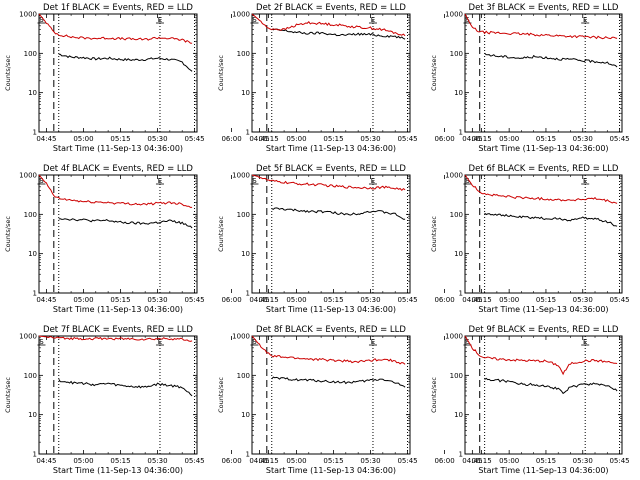 Image resolution: width=640 pixels, height=480 pixels. Describe the element at coordinates (331, 8) in the screenshot. I see `chart-title: Det 2f BLACK = Events, RED = LLD` at that location.